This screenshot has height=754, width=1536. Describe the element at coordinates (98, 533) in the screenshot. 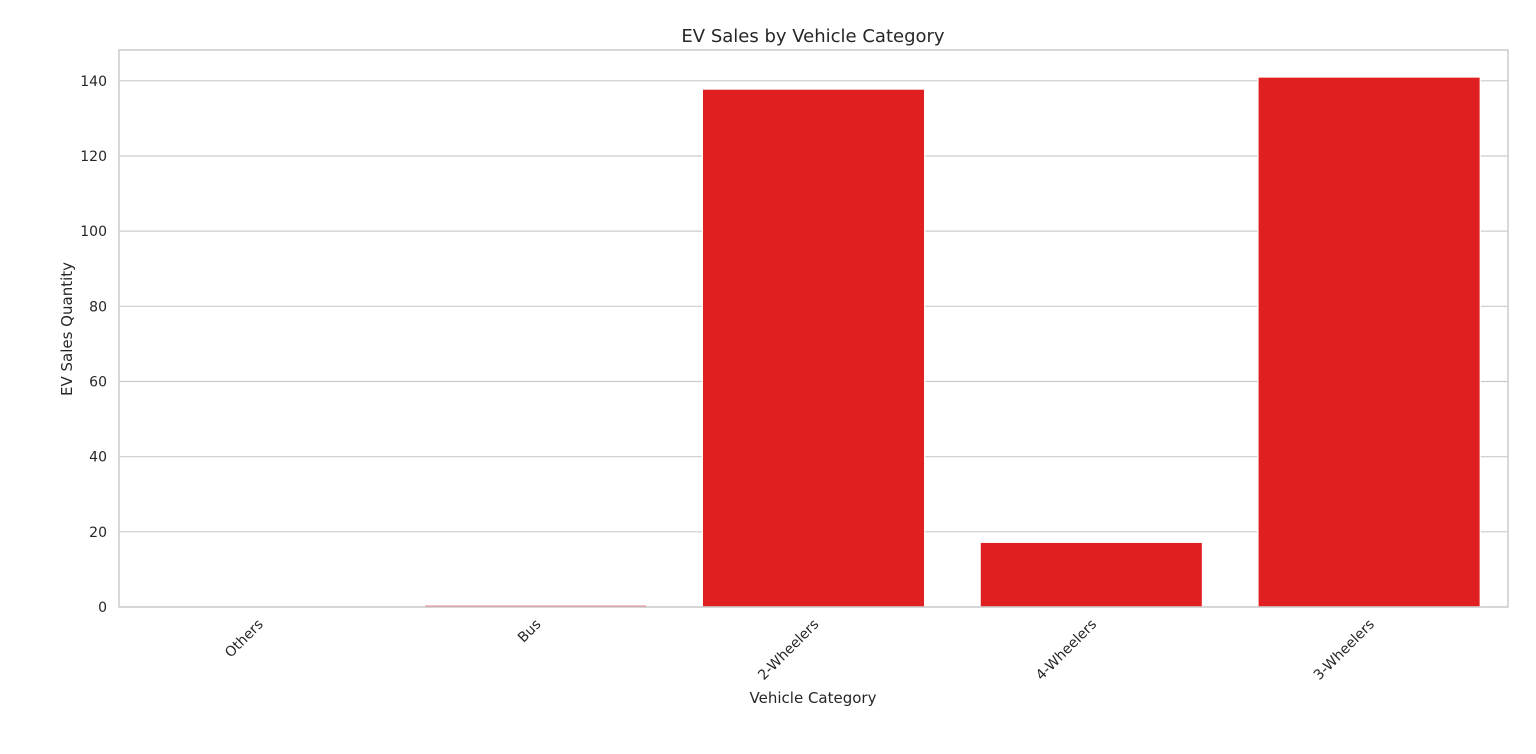

I see `y-tick-label: 20` at that location.